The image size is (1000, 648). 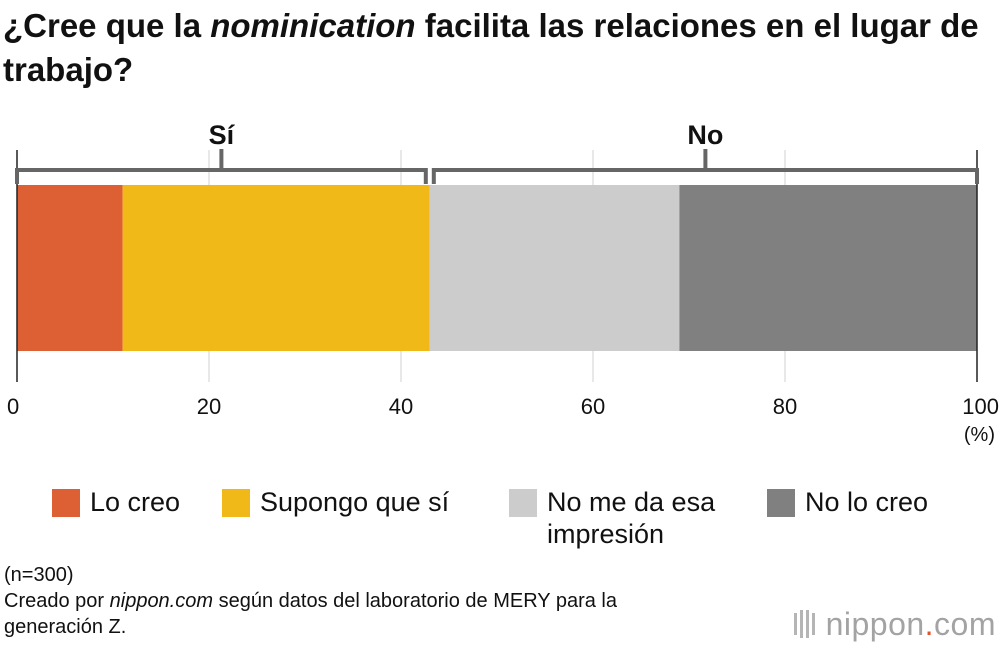 What do you see at coordinates (785, 406) in the screenshot?
I see `x-tick-label-80: 80` at bounding box center [785, 406].